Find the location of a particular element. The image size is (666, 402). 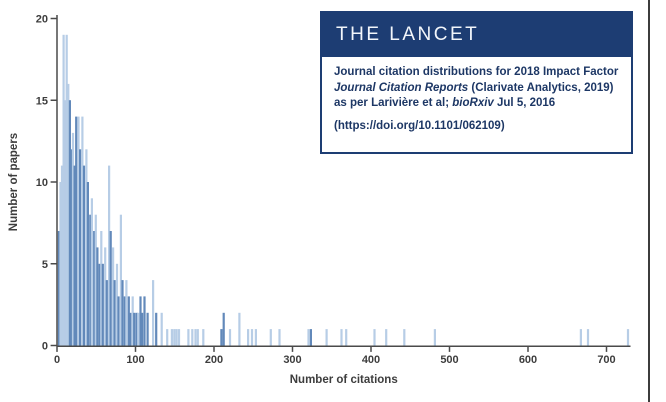

y-tick-label: 15 is located at coordinates (42, 101).